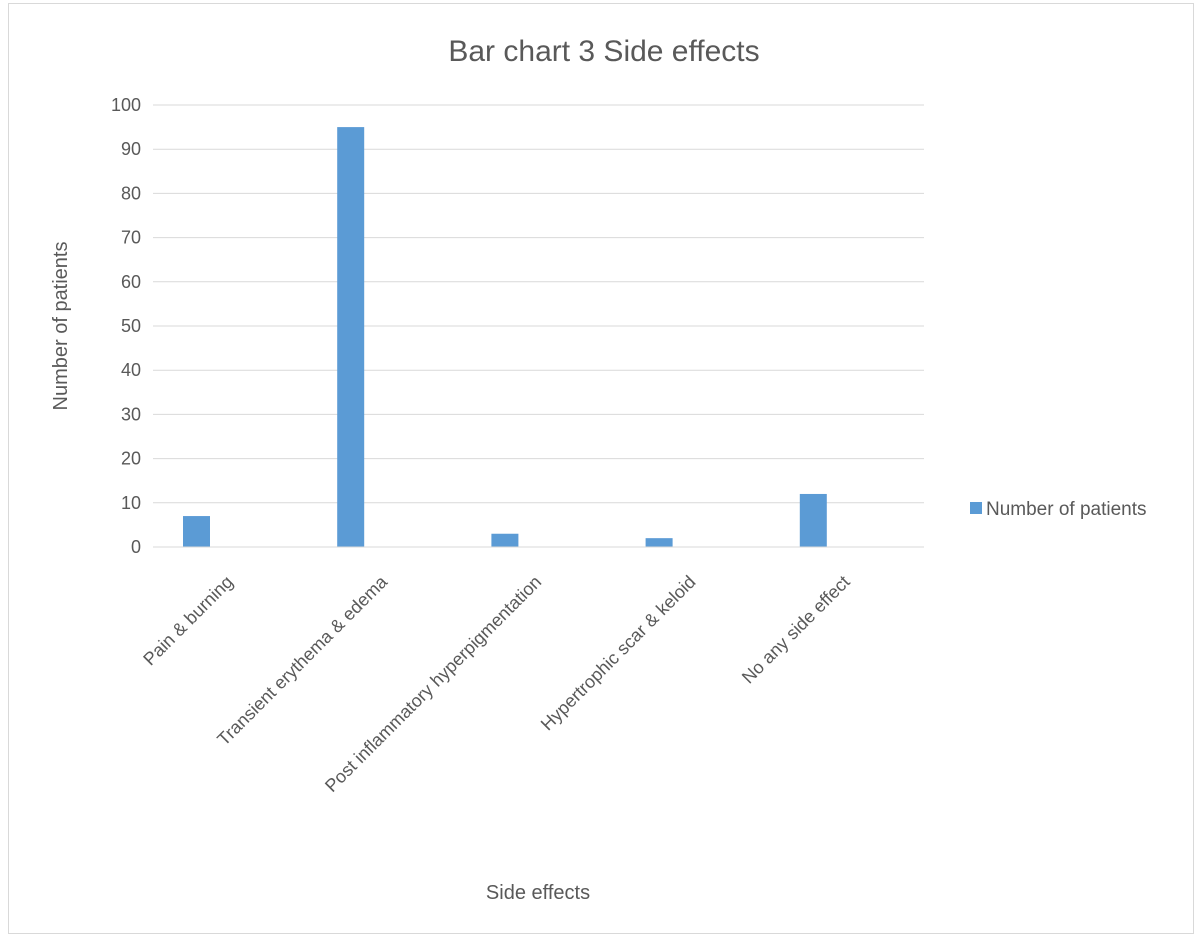 Image resolution: width=1200 pixels, height=938 pixels. Describe the element at coordinates (188, 621) in the screenshot. I see `x-tick-label: Pain & burning` at that location.